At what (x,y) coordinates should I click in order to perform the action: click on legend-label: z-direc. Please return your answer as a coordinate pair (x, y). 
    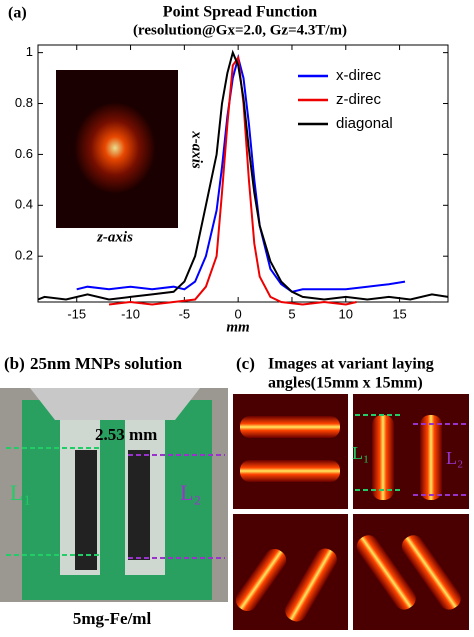
    Looking at the image, I should click on (359, 99).